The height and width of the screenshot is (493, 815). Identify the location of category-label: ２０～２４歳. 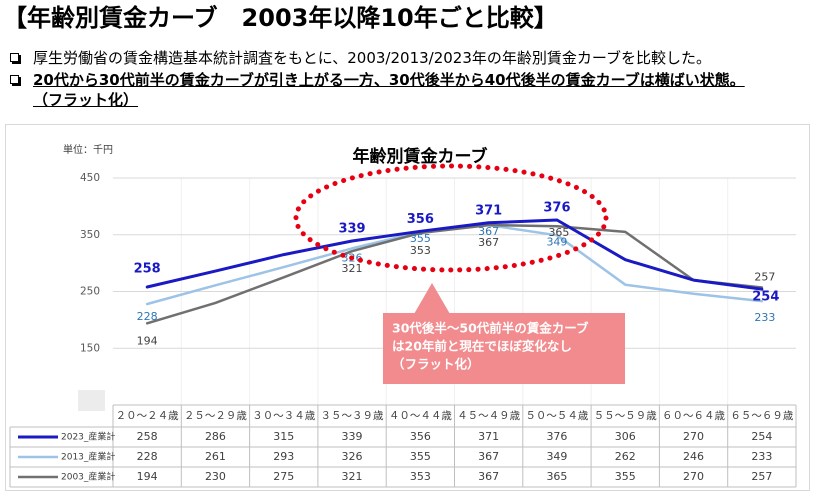
(147, 416).